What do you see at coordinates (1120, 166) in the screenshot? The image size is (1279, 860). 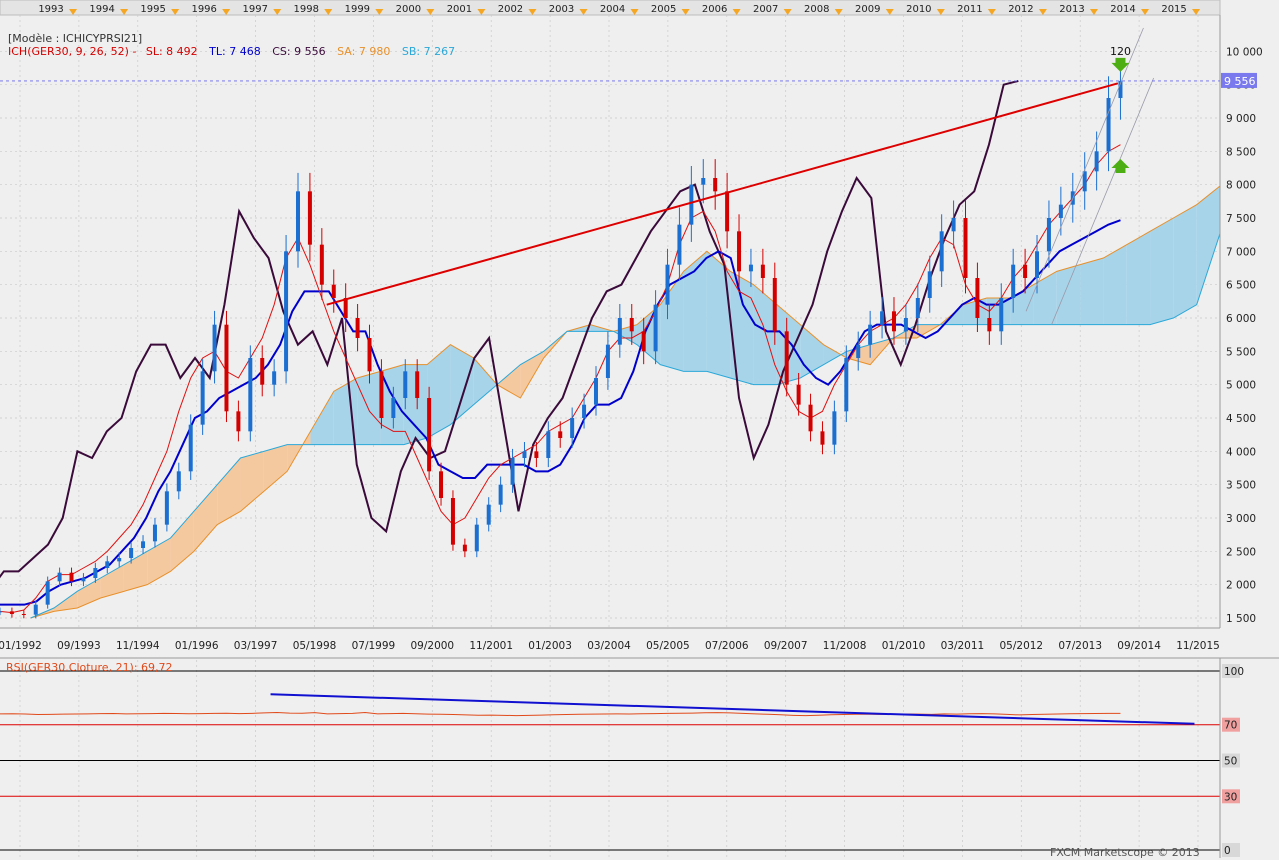 I see `arrow-up-icon` at bounding box center [1120, 166].